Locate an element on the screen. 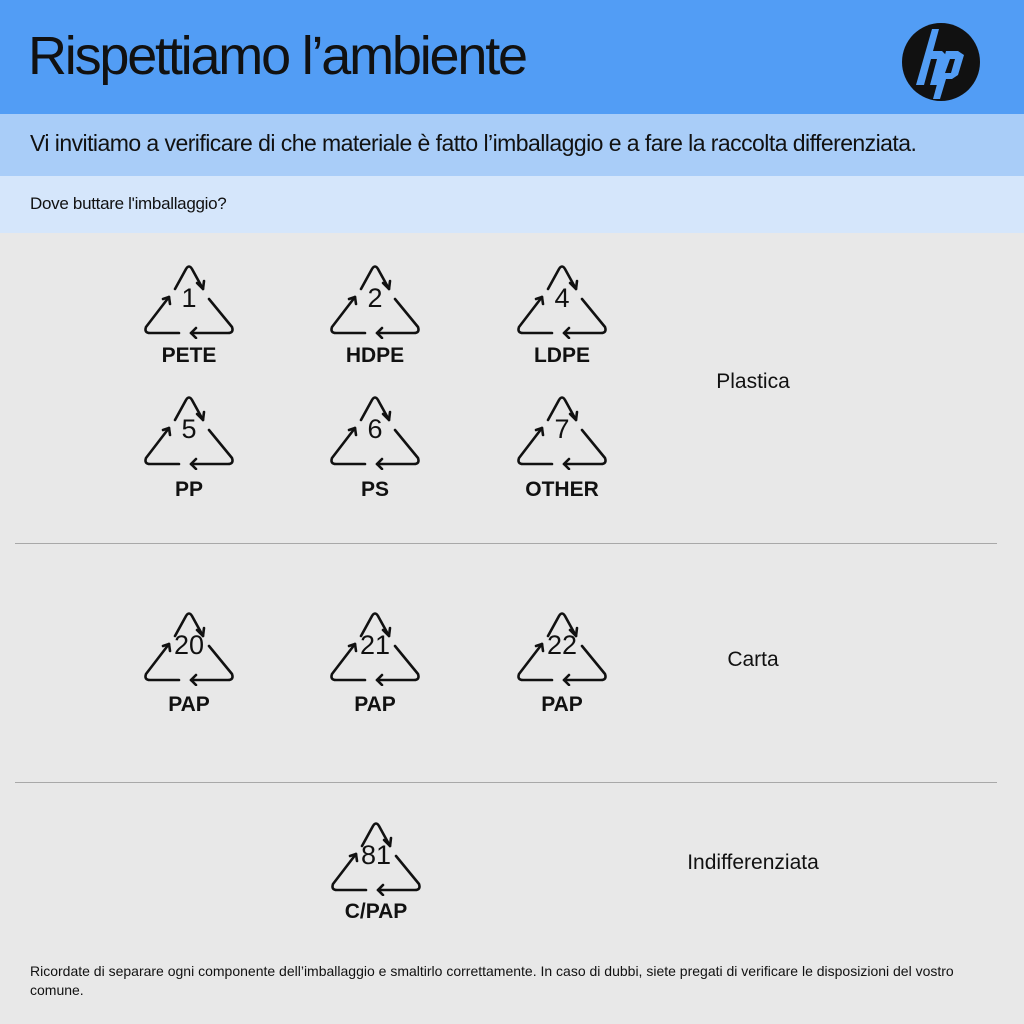 Image resolution: width=1024 pixels, height=1024 pixels. recycling-symbol-4: 4 LDPE is located at coordinates (562, 310).